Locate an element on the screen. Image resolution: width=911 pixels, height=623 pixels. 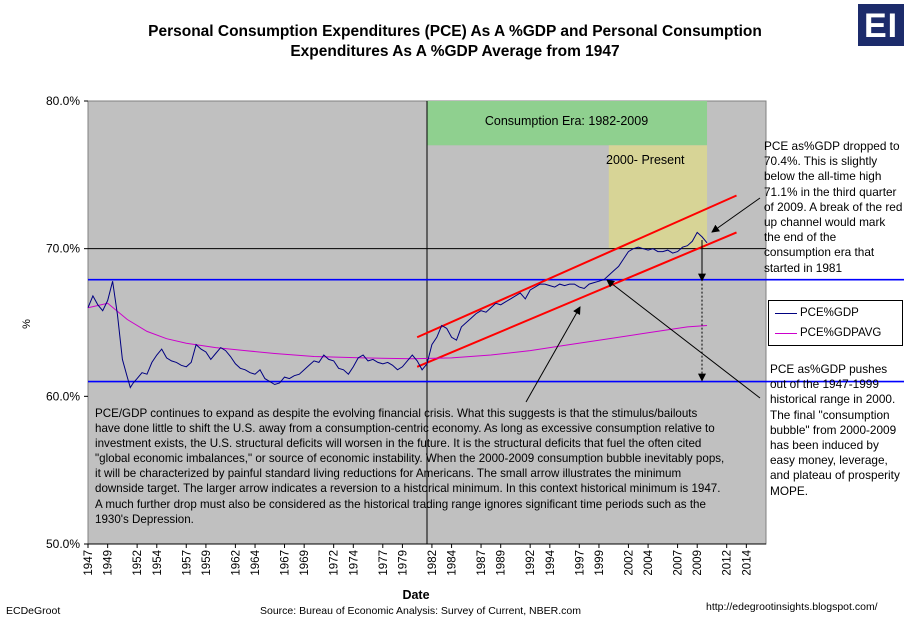
channel-lower is located at coordinates (576, 299).